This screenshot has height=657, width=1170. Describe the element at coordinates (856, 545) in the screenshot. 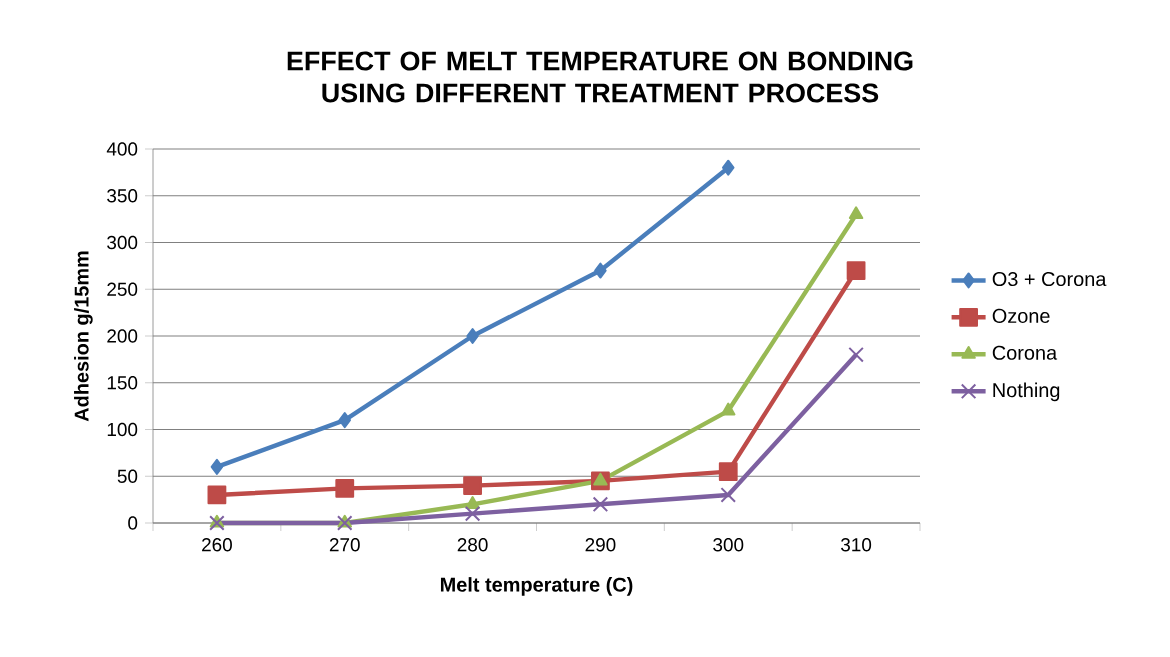

I see `x-tick-label: 310` at that location.